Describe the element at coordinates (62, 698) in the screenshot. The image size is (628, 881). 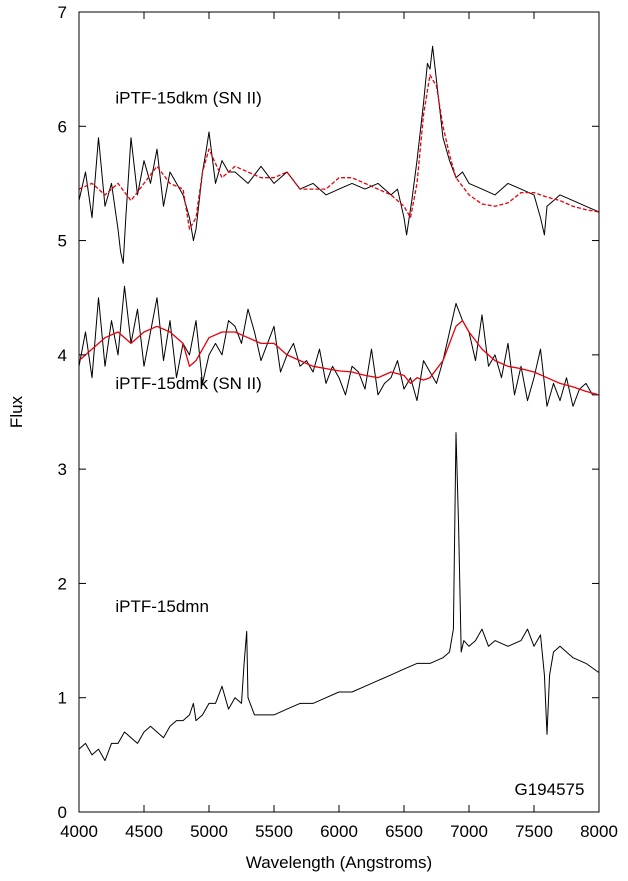
I see `y-tick-label: 1` at that location.